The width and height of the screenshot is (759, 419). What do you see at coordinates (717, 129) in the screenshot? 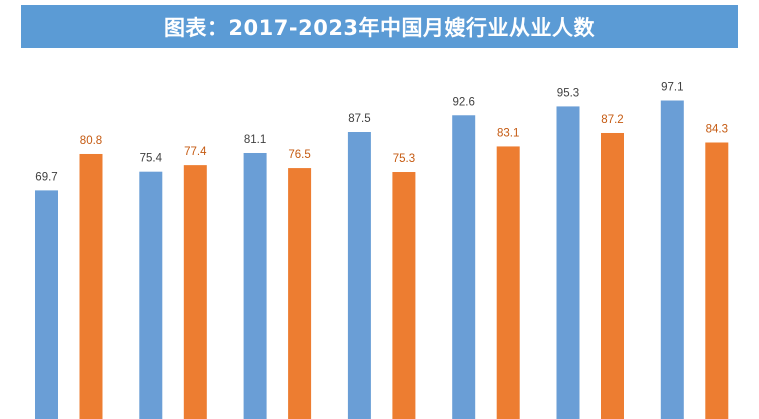
I see `data-label-series2-7: 84.3` at bounding box center [717, 129].